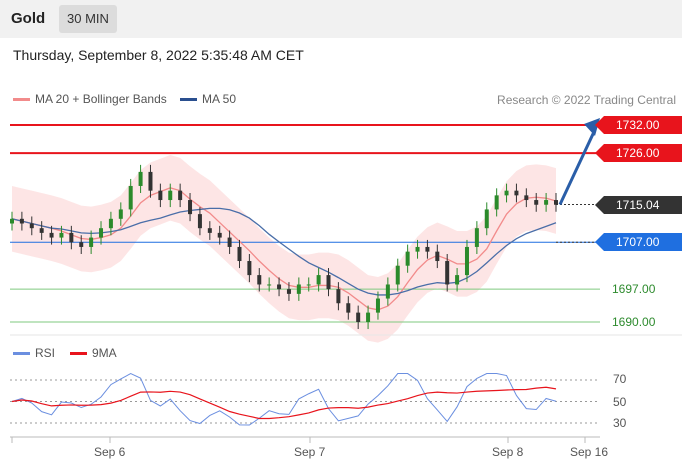  Describe the element at coordinates (638, 205) in the screenshot. I see `last-price-tag: 1715.04` at that location.